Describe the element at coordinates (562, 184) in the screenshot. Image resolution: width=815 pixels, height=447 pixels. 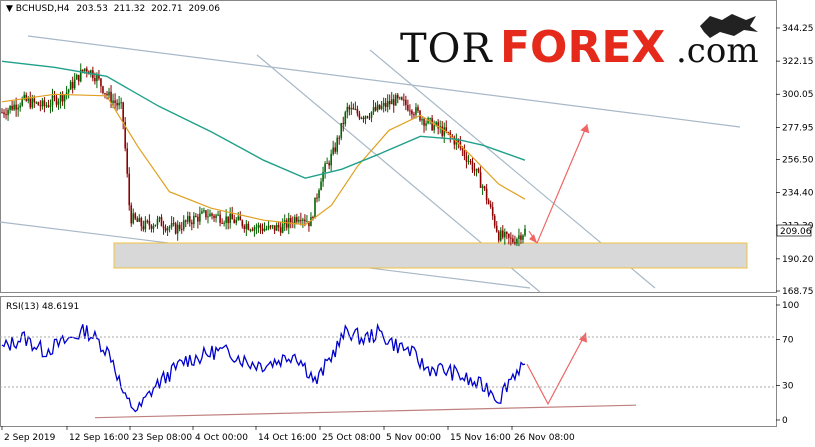
I see `forecast-arrow-up` at that location.